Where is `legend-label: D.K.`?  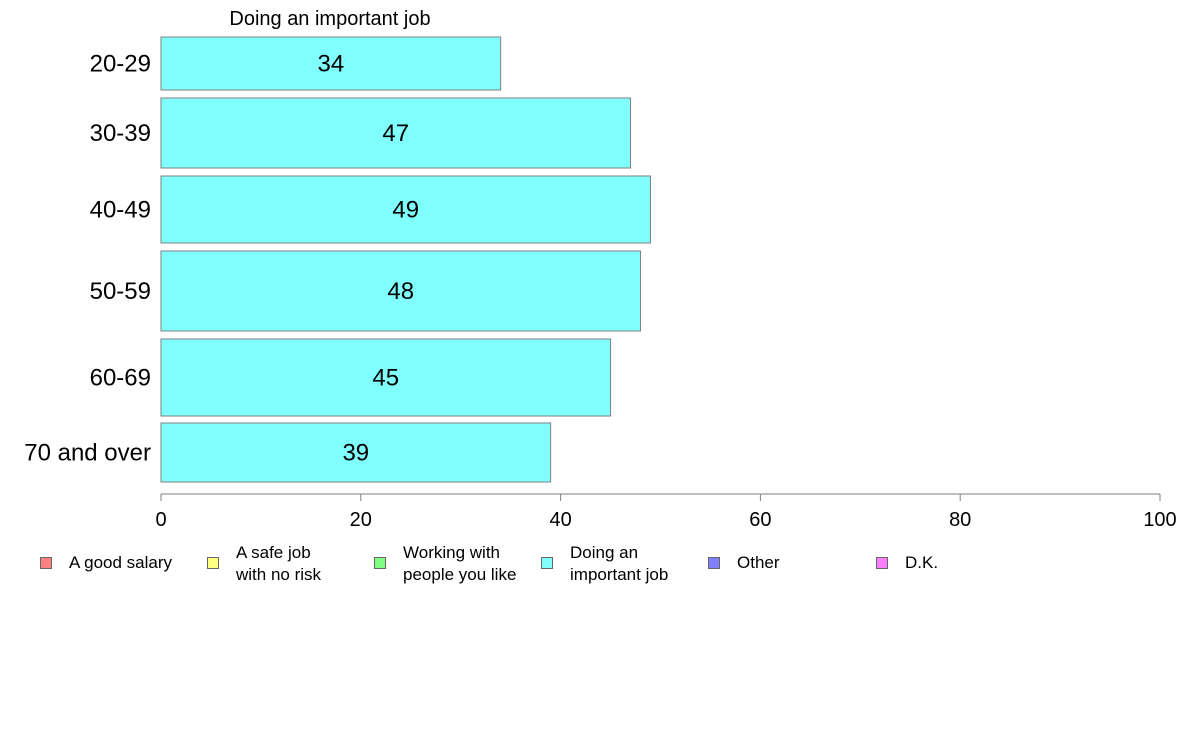 legend-label: D.K. is located at coordinates (922, 562).